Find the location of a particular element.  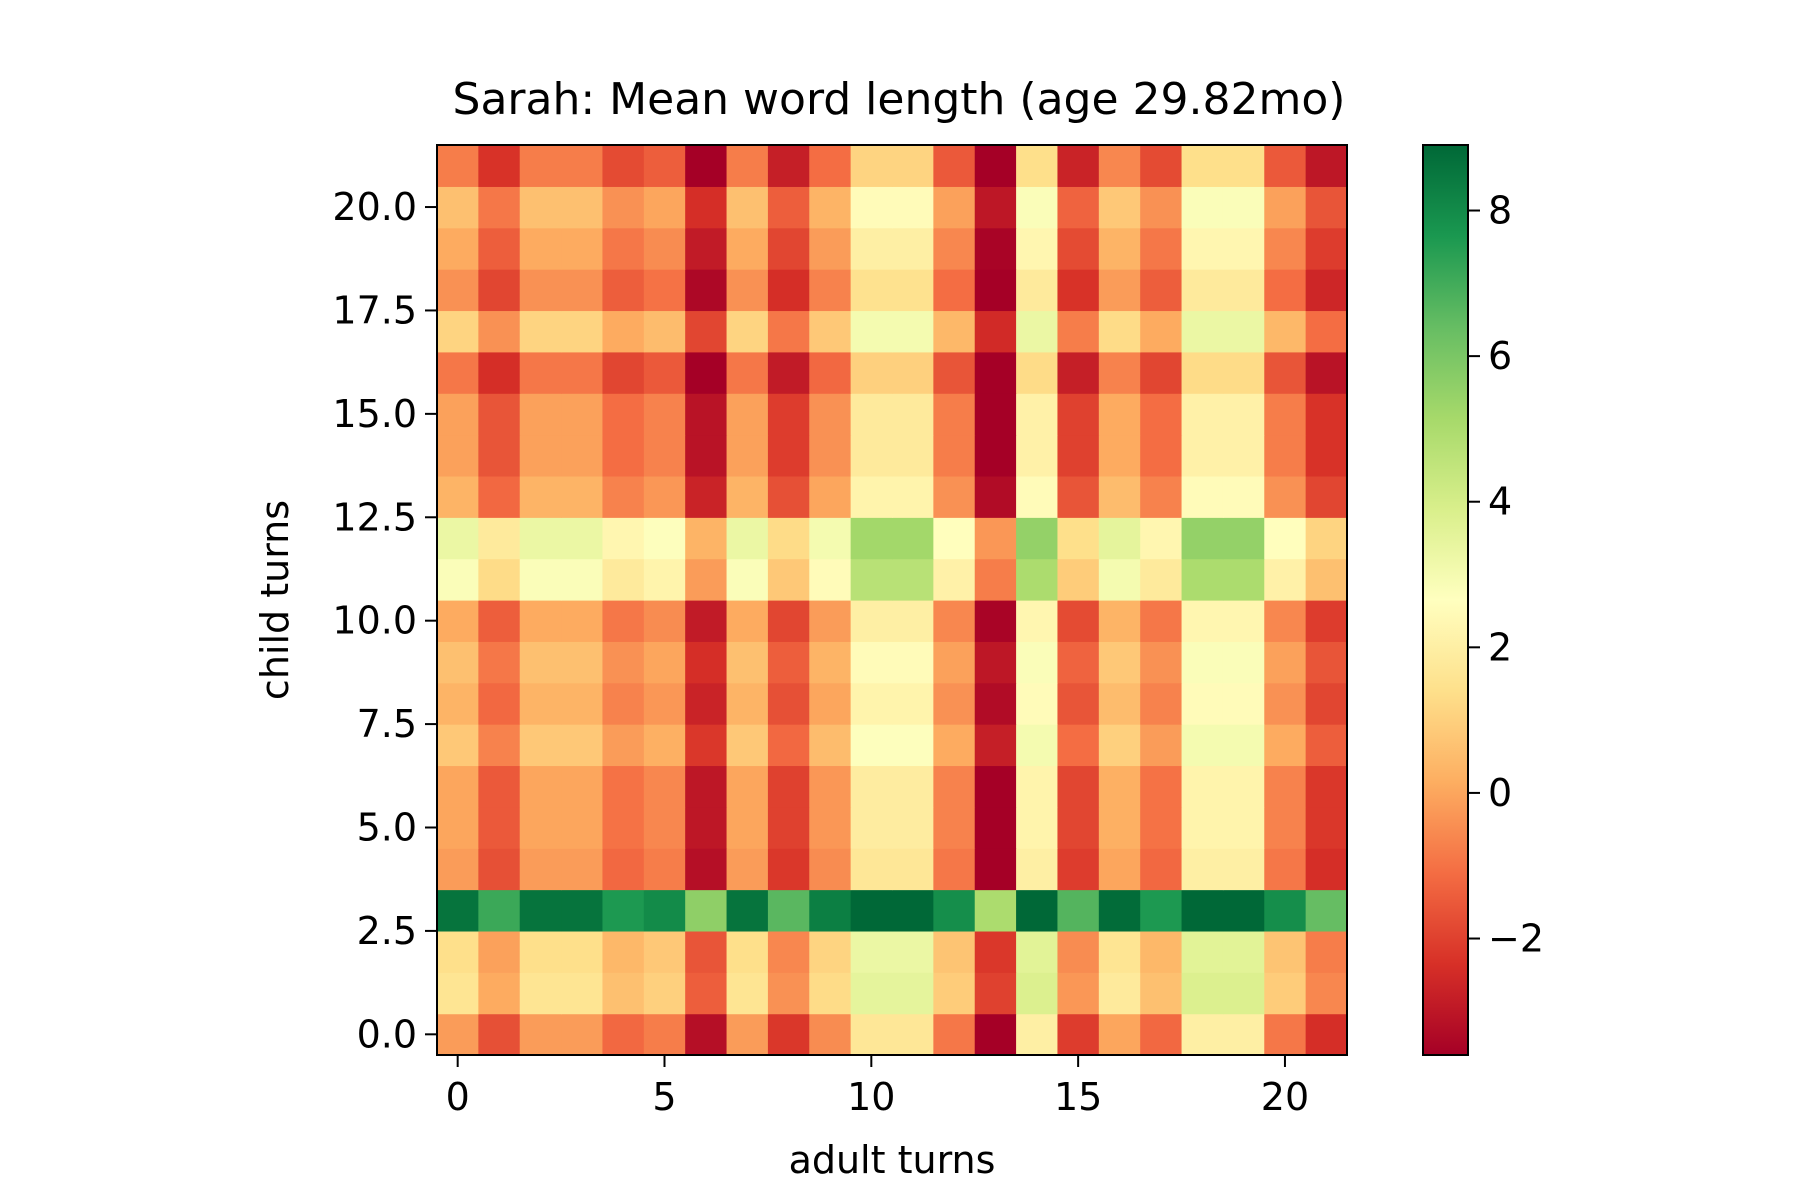

colorbar-tick-label: 0 is located at coordinates (1500, 793).